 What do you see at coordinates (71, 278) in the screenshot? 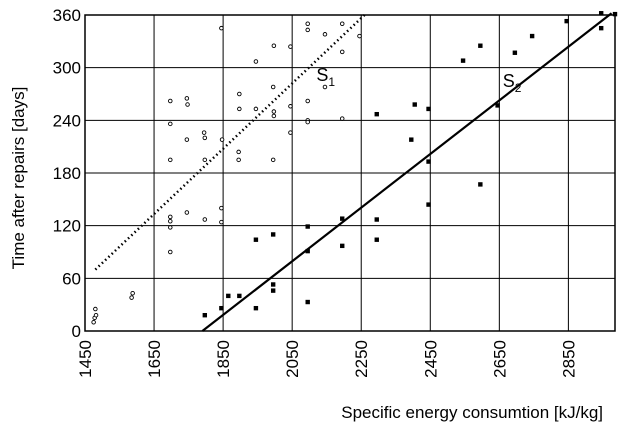
I see `y-tick-label: 60` at bounding box center [71, 278].